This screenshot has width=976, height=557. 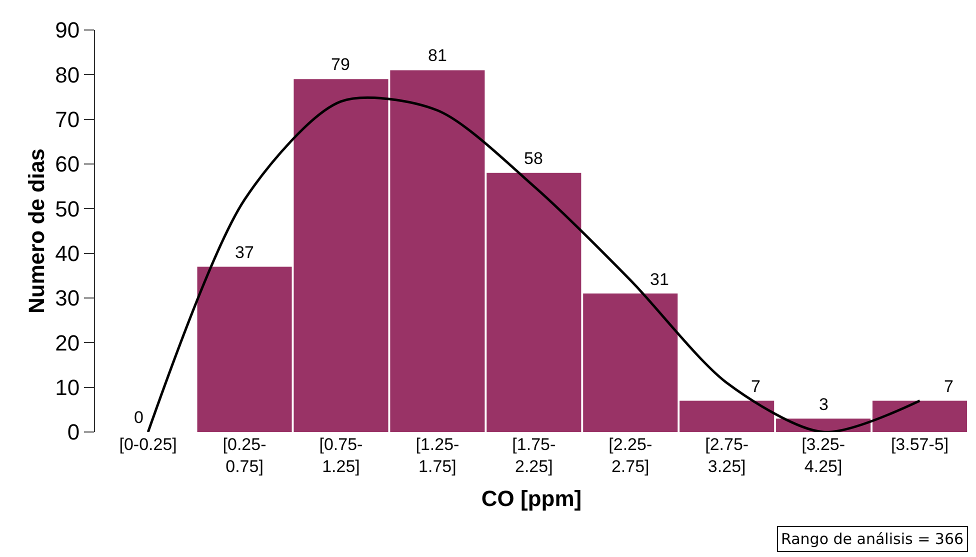 I want to click on y-tick-label: 50, so click(x=67, y=209).